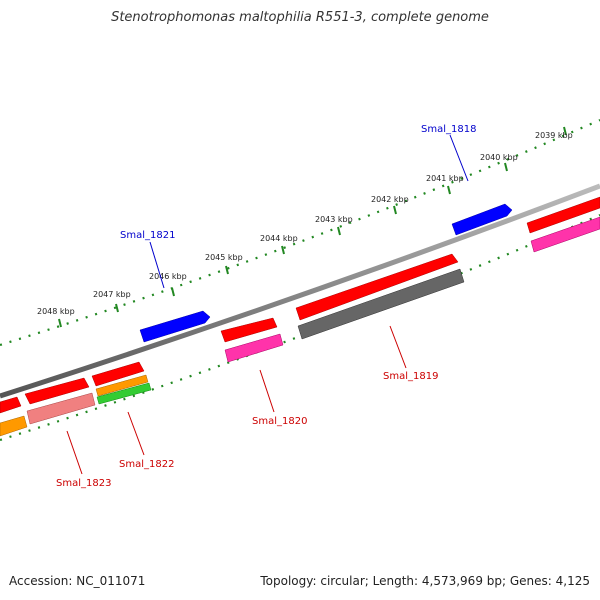 This screenshot has width=600, height=600. Describe the element at coordinates (147, 235) in the screenshot. I see `gene-label-smal-1821: Smal_1821` at that location.